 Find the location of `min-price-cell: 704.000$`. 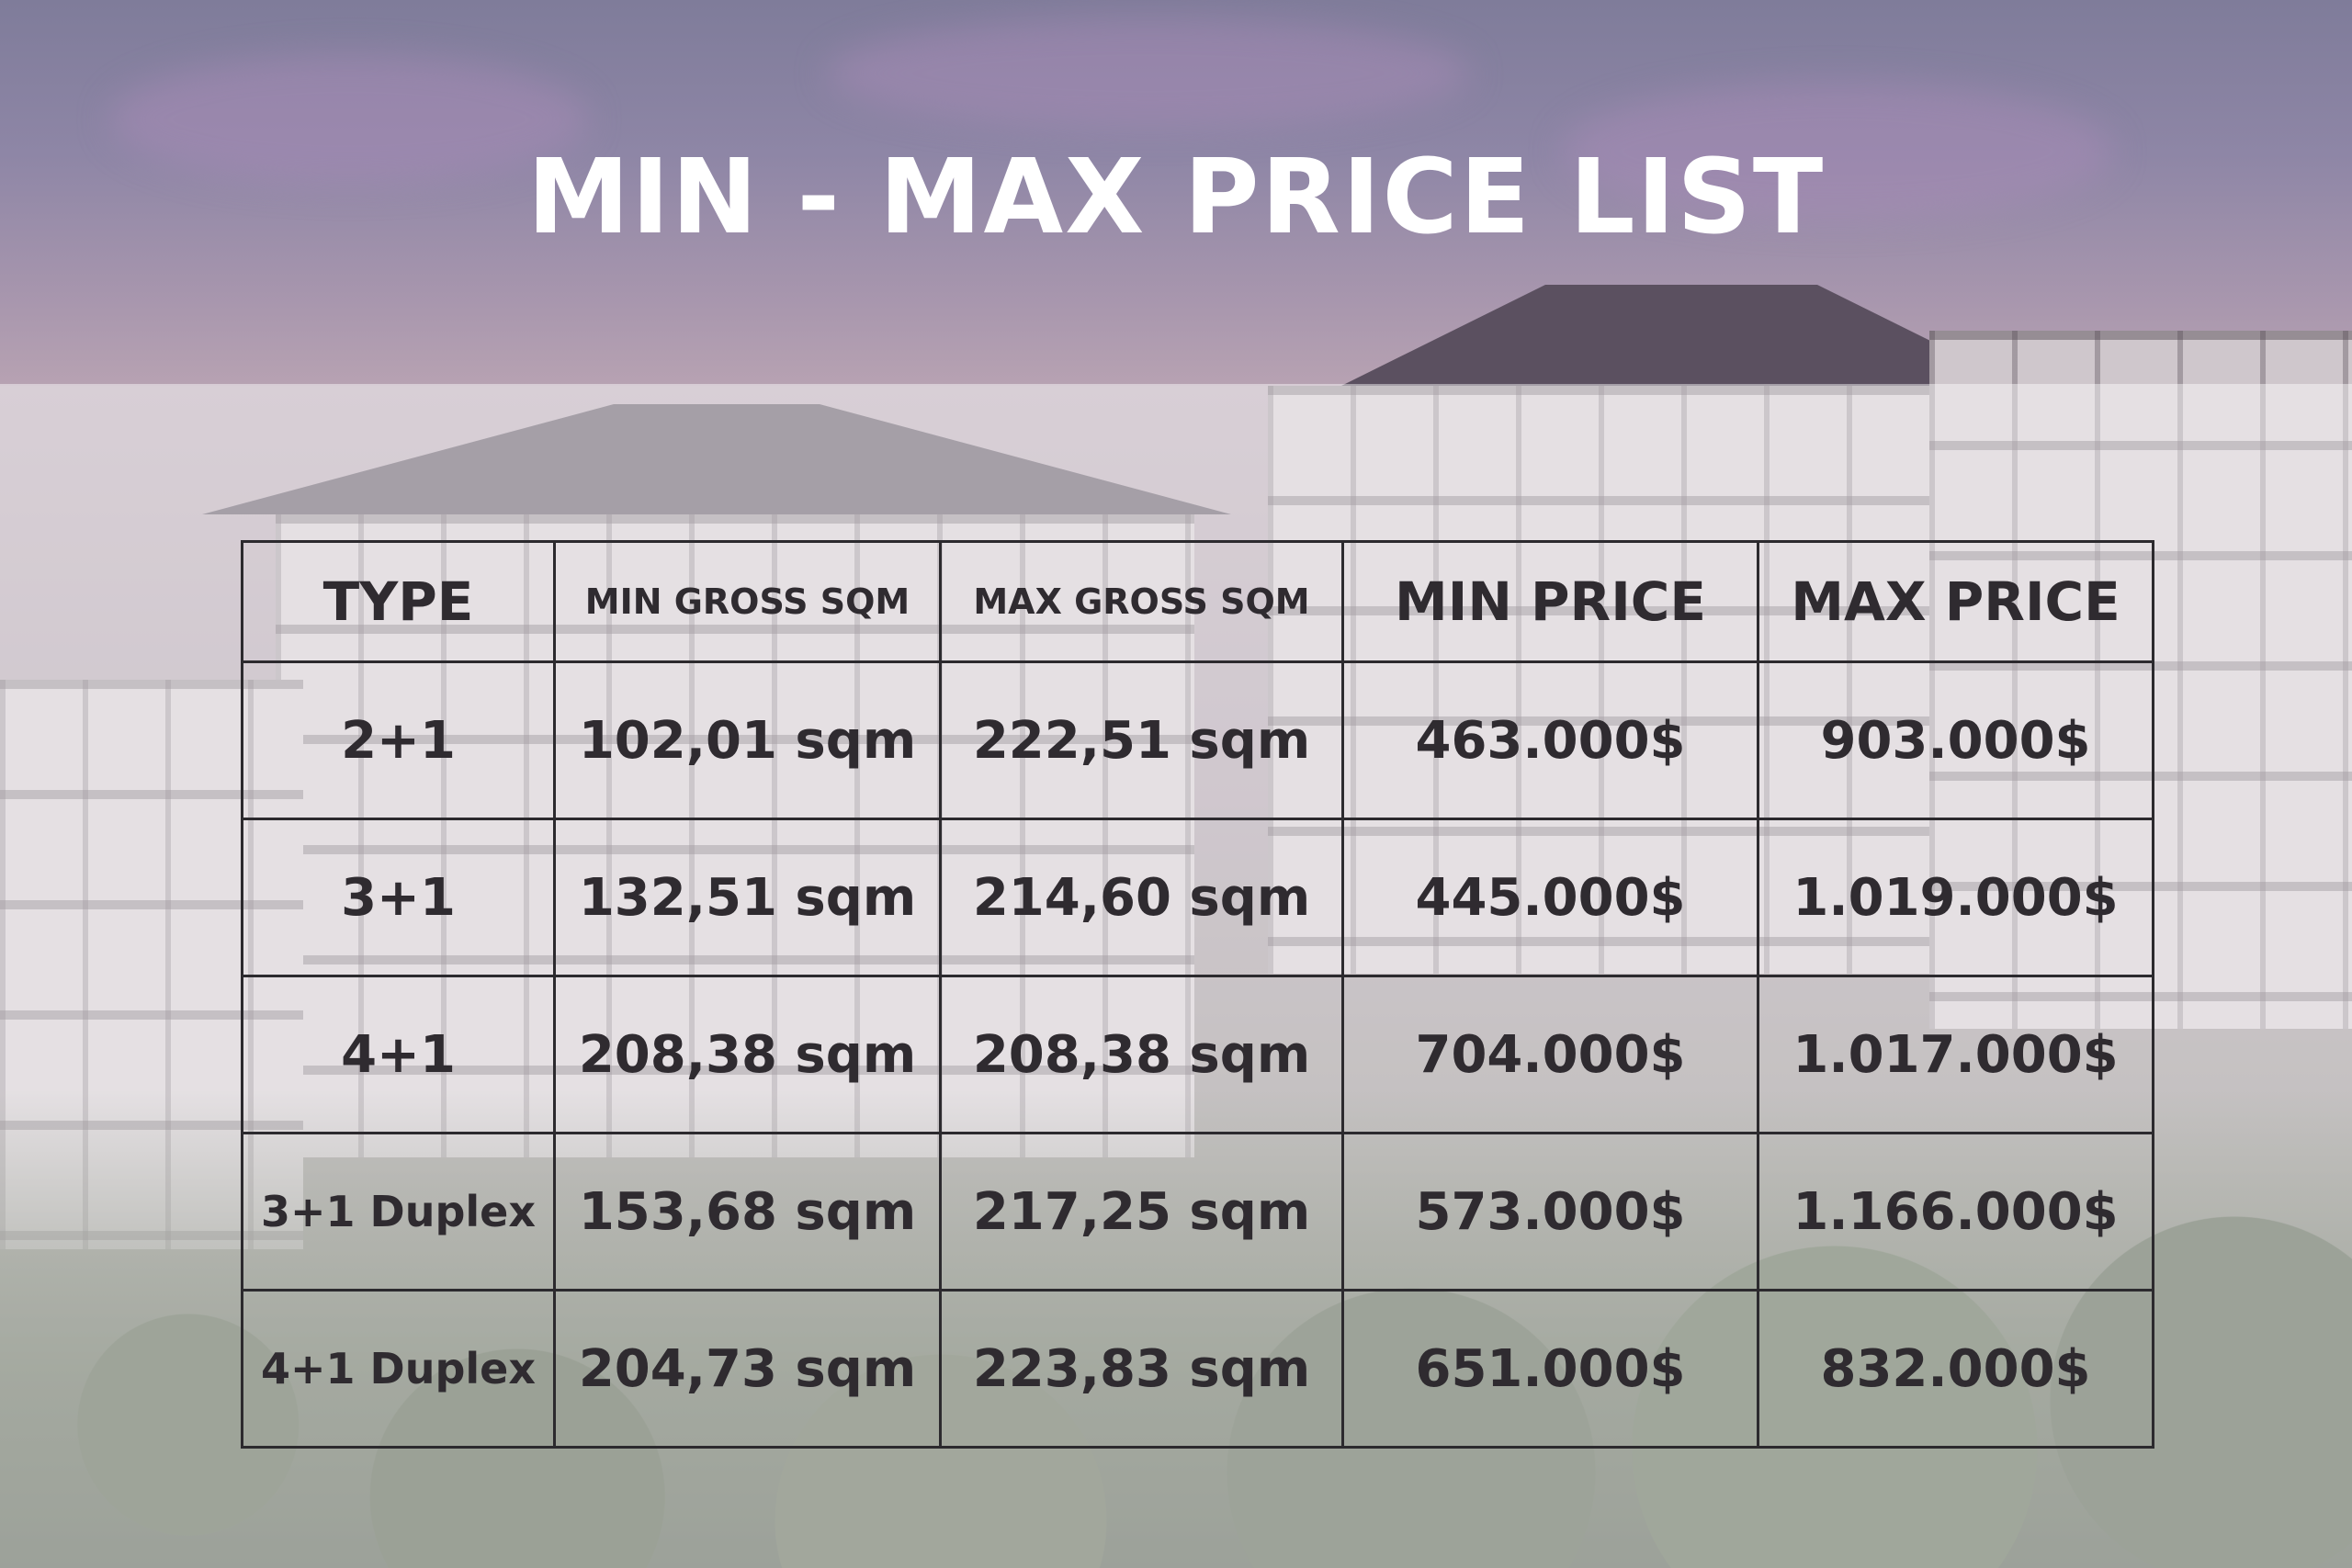

min-price-cell: 704.000$ is located at coordinates (1550, 1054).